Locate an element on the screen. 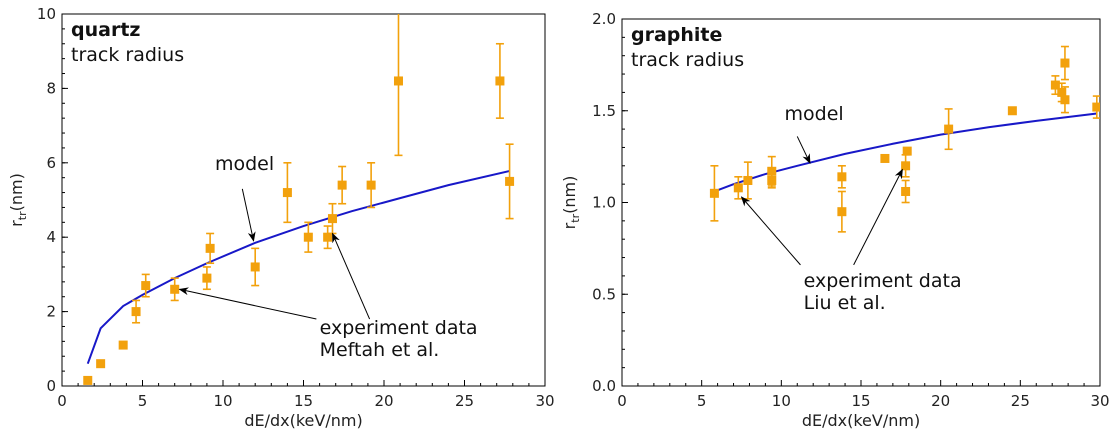 The image size is (1114, 435). y-tick-label: 1.5 is located at coordinates (604, 111).